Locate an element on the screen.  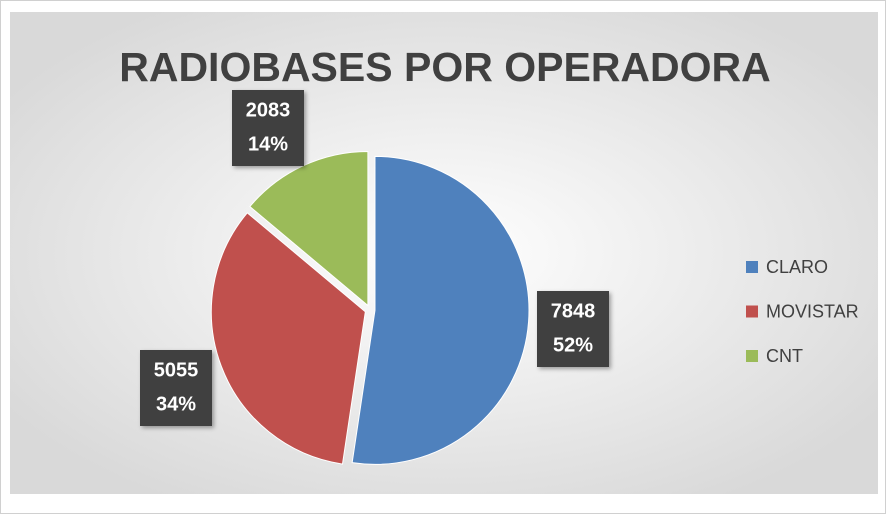
chart-title: RADIOBASES POR OPERADORA is located at coordinates (445, 67).